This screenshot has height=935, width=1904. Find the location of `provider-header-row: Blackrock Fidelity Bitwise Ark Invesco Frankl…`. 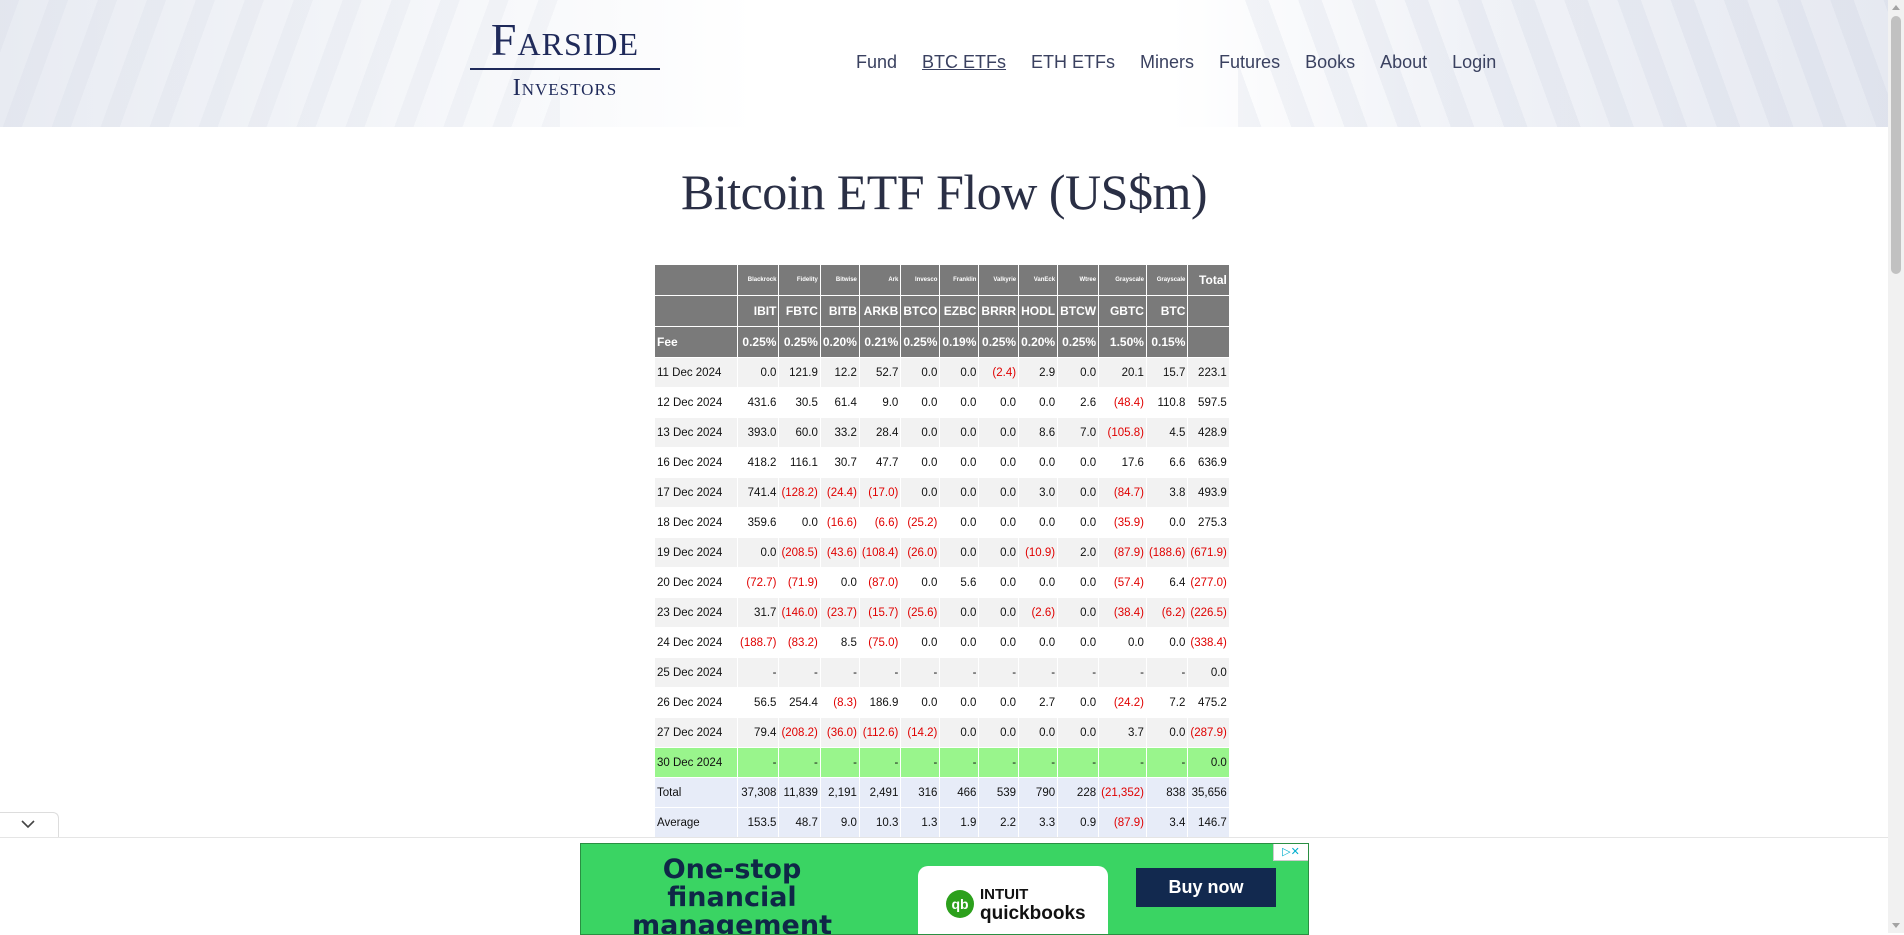

provider-header-row: Blackrock Fidelity Bitwise Ark Invesco Frankl… is located at coordinates (942, 280).